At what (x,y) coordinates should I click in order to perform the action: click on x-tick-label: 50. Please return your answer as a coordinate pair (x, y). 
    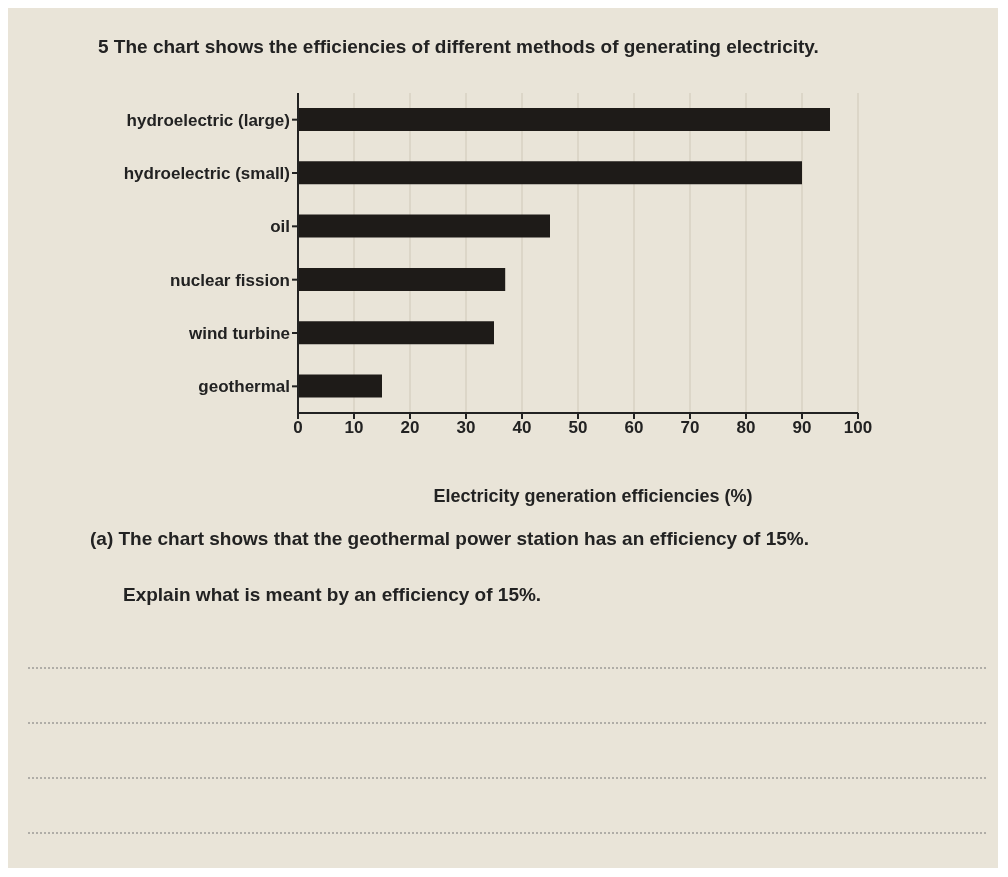
    Looking at the image, I should click on (578, 428).